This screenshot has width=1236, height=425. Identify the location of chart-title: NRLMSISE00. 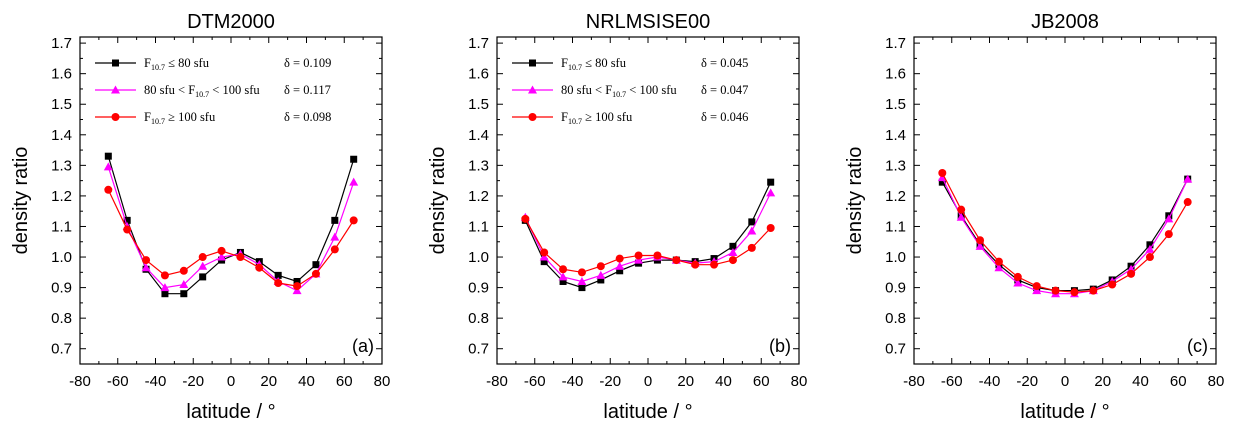
(648, 22).